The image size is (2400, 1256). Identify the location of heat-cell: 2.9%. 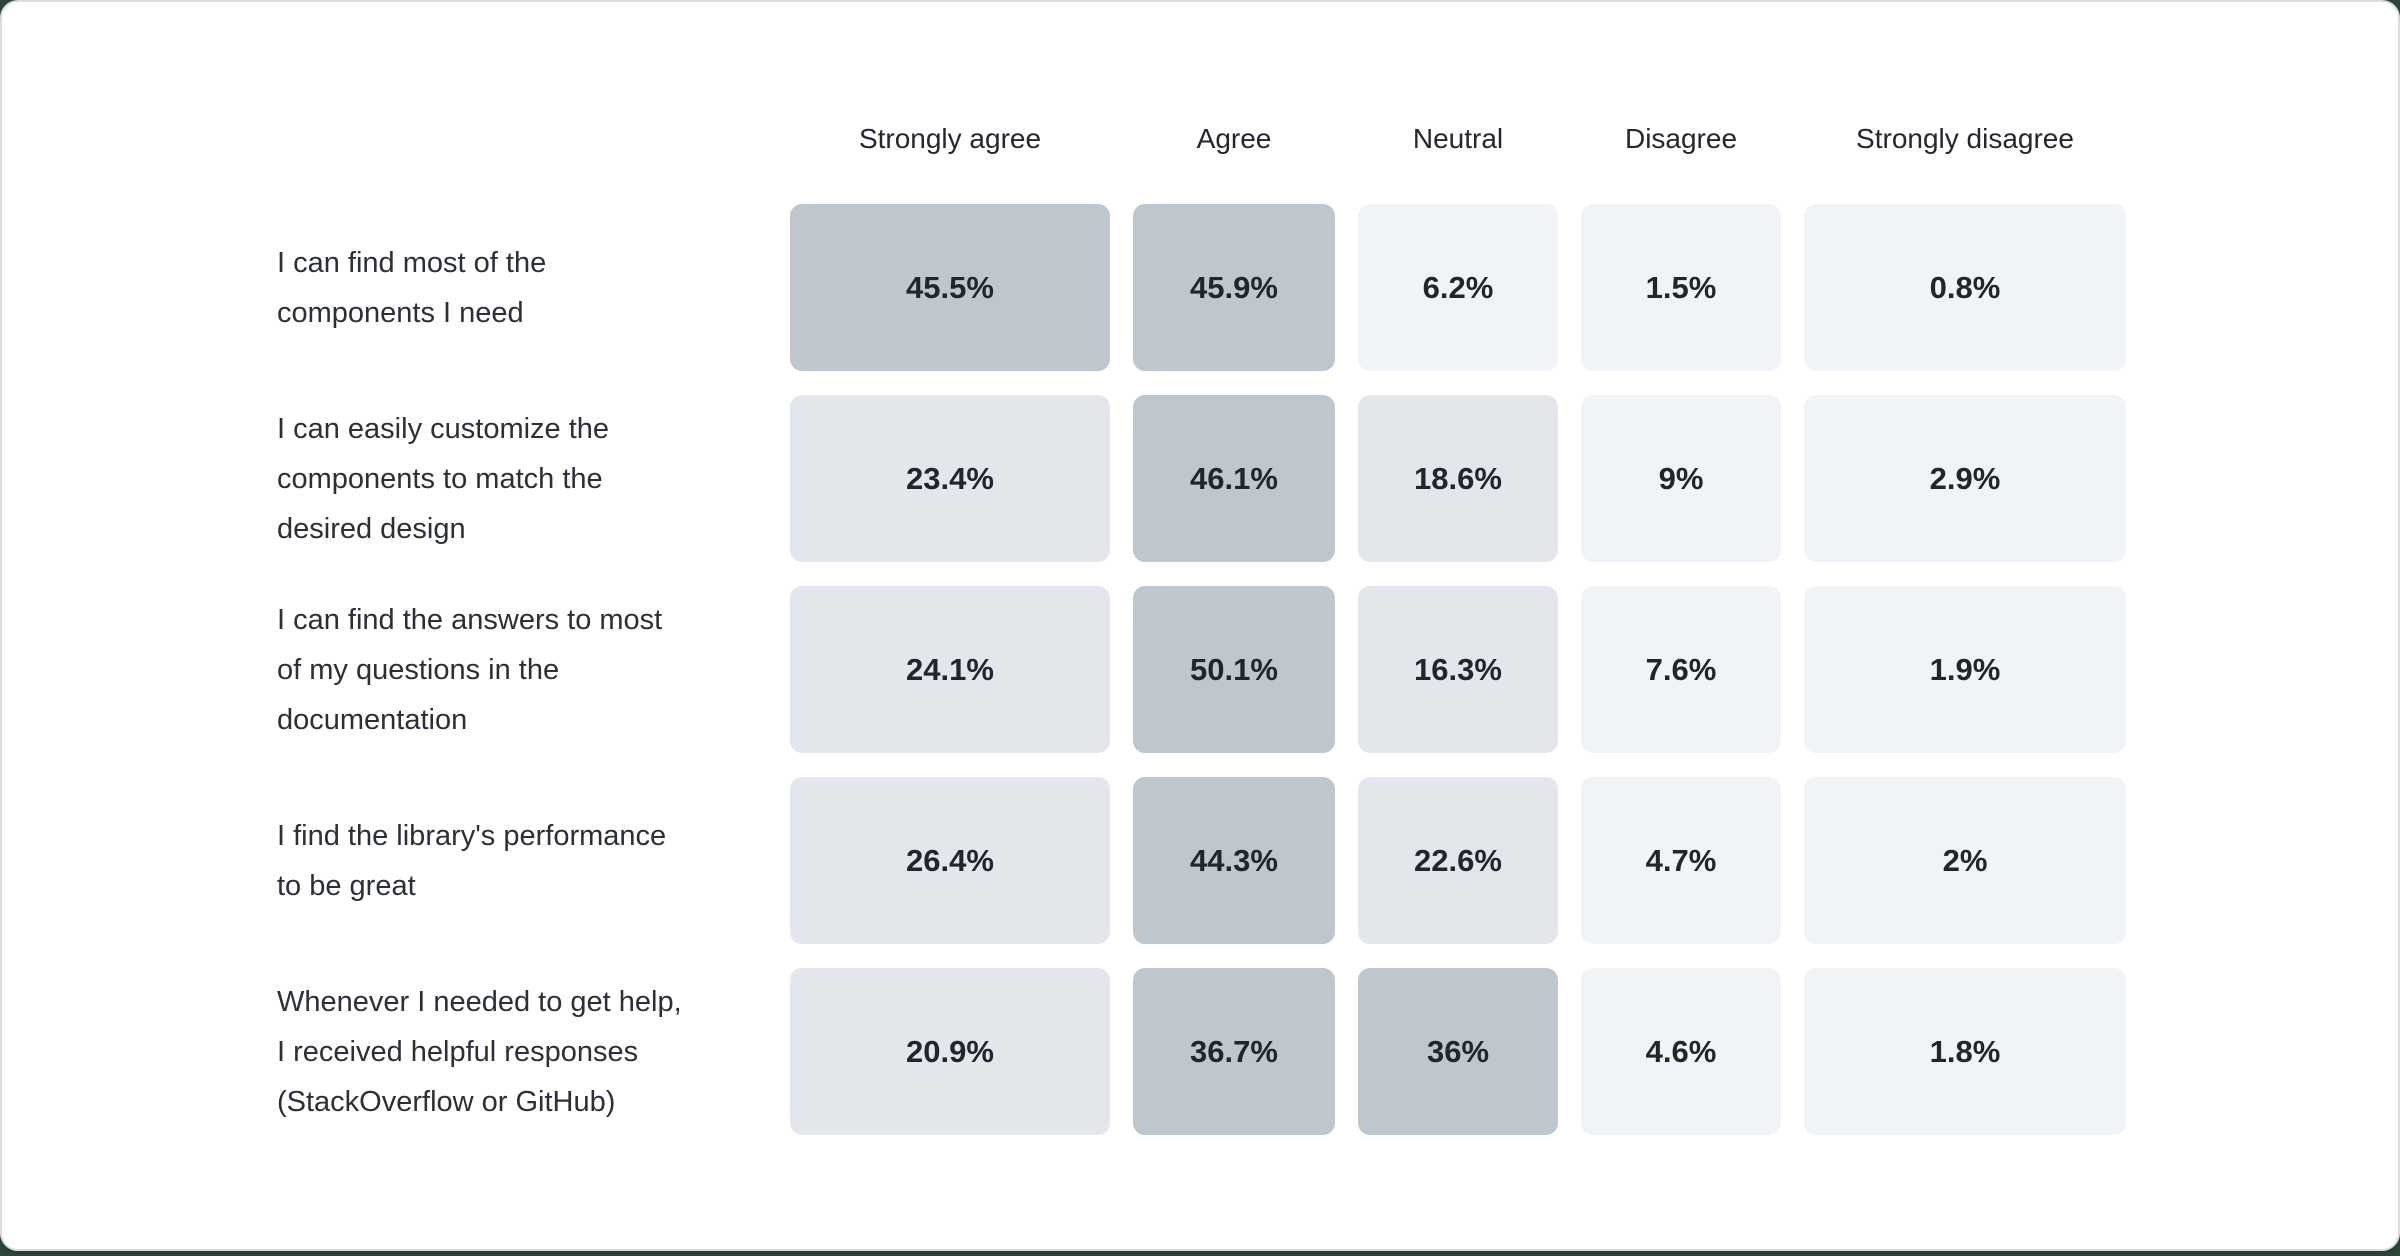
(1965, 478).